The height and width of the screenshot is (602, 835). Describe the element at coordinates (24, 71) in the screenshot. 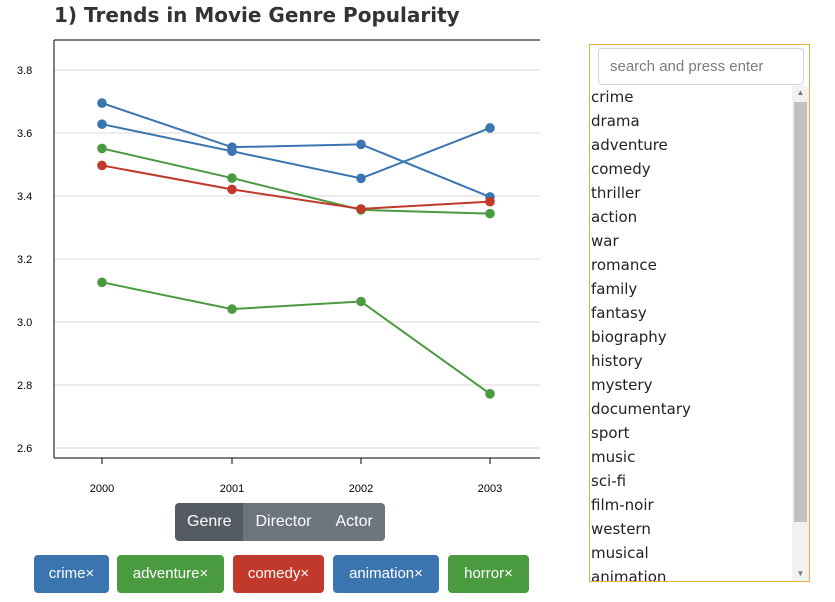

I see `y-tick-label: 3.8` at that location.